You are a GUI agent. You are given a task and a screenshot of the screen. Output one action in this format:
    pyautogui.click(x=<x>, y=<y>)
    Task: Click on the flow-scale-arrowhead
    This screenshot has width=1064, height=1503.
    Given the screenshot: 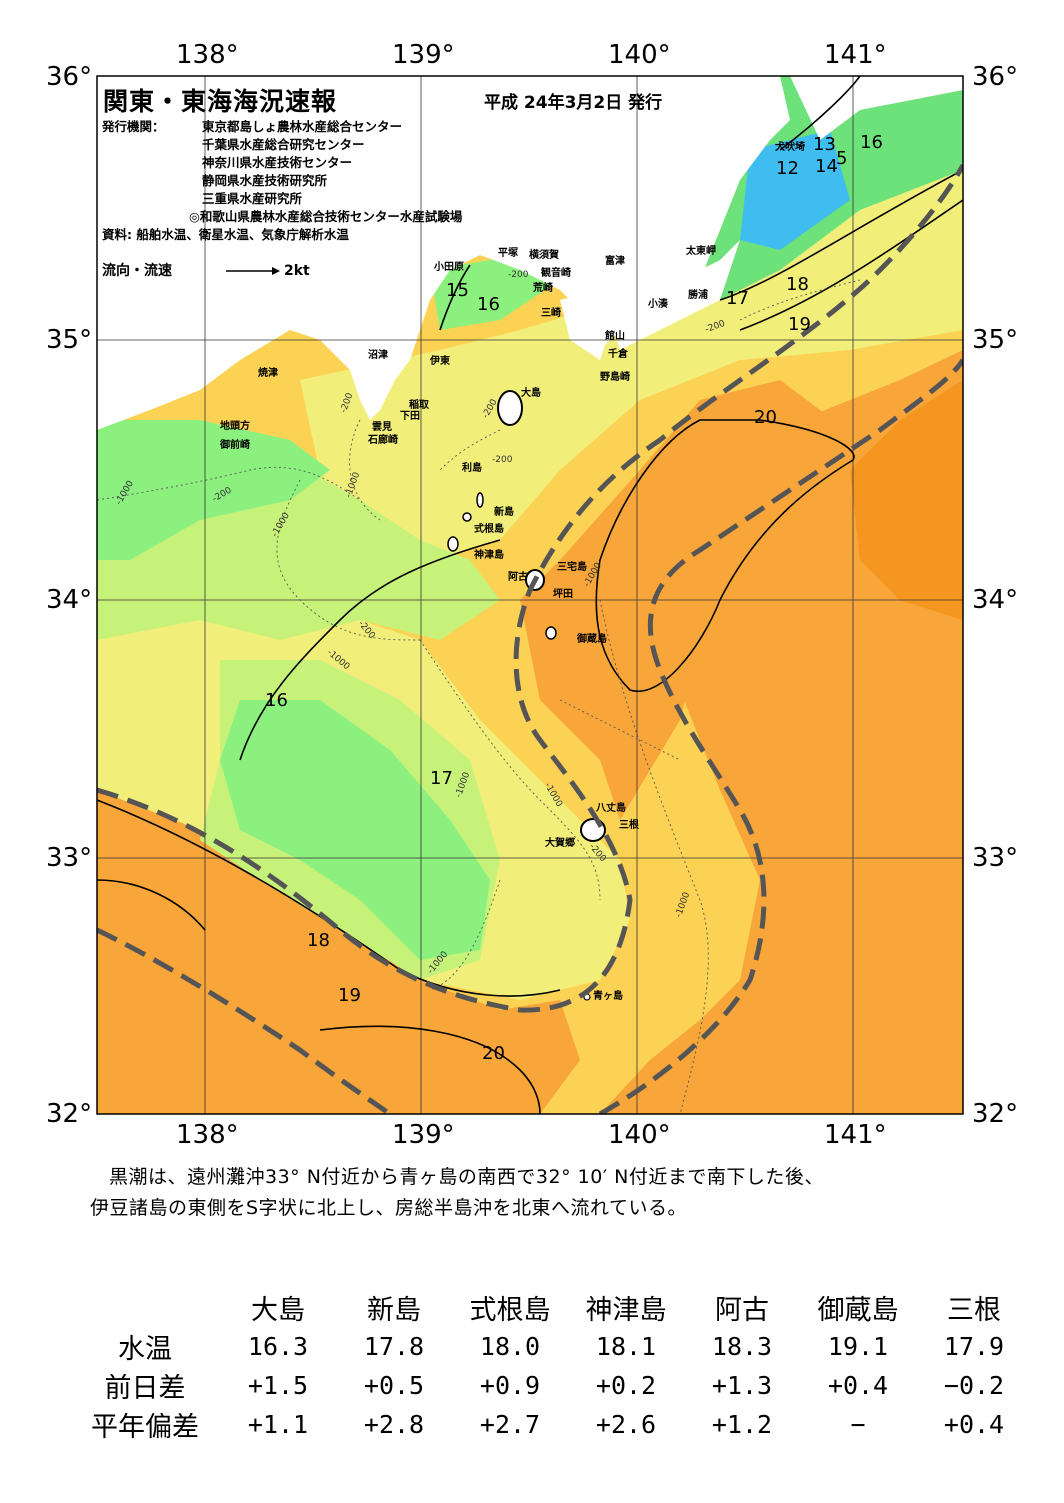 What is the action you would take?
    pyautogui.click(x=276, y=271)
    